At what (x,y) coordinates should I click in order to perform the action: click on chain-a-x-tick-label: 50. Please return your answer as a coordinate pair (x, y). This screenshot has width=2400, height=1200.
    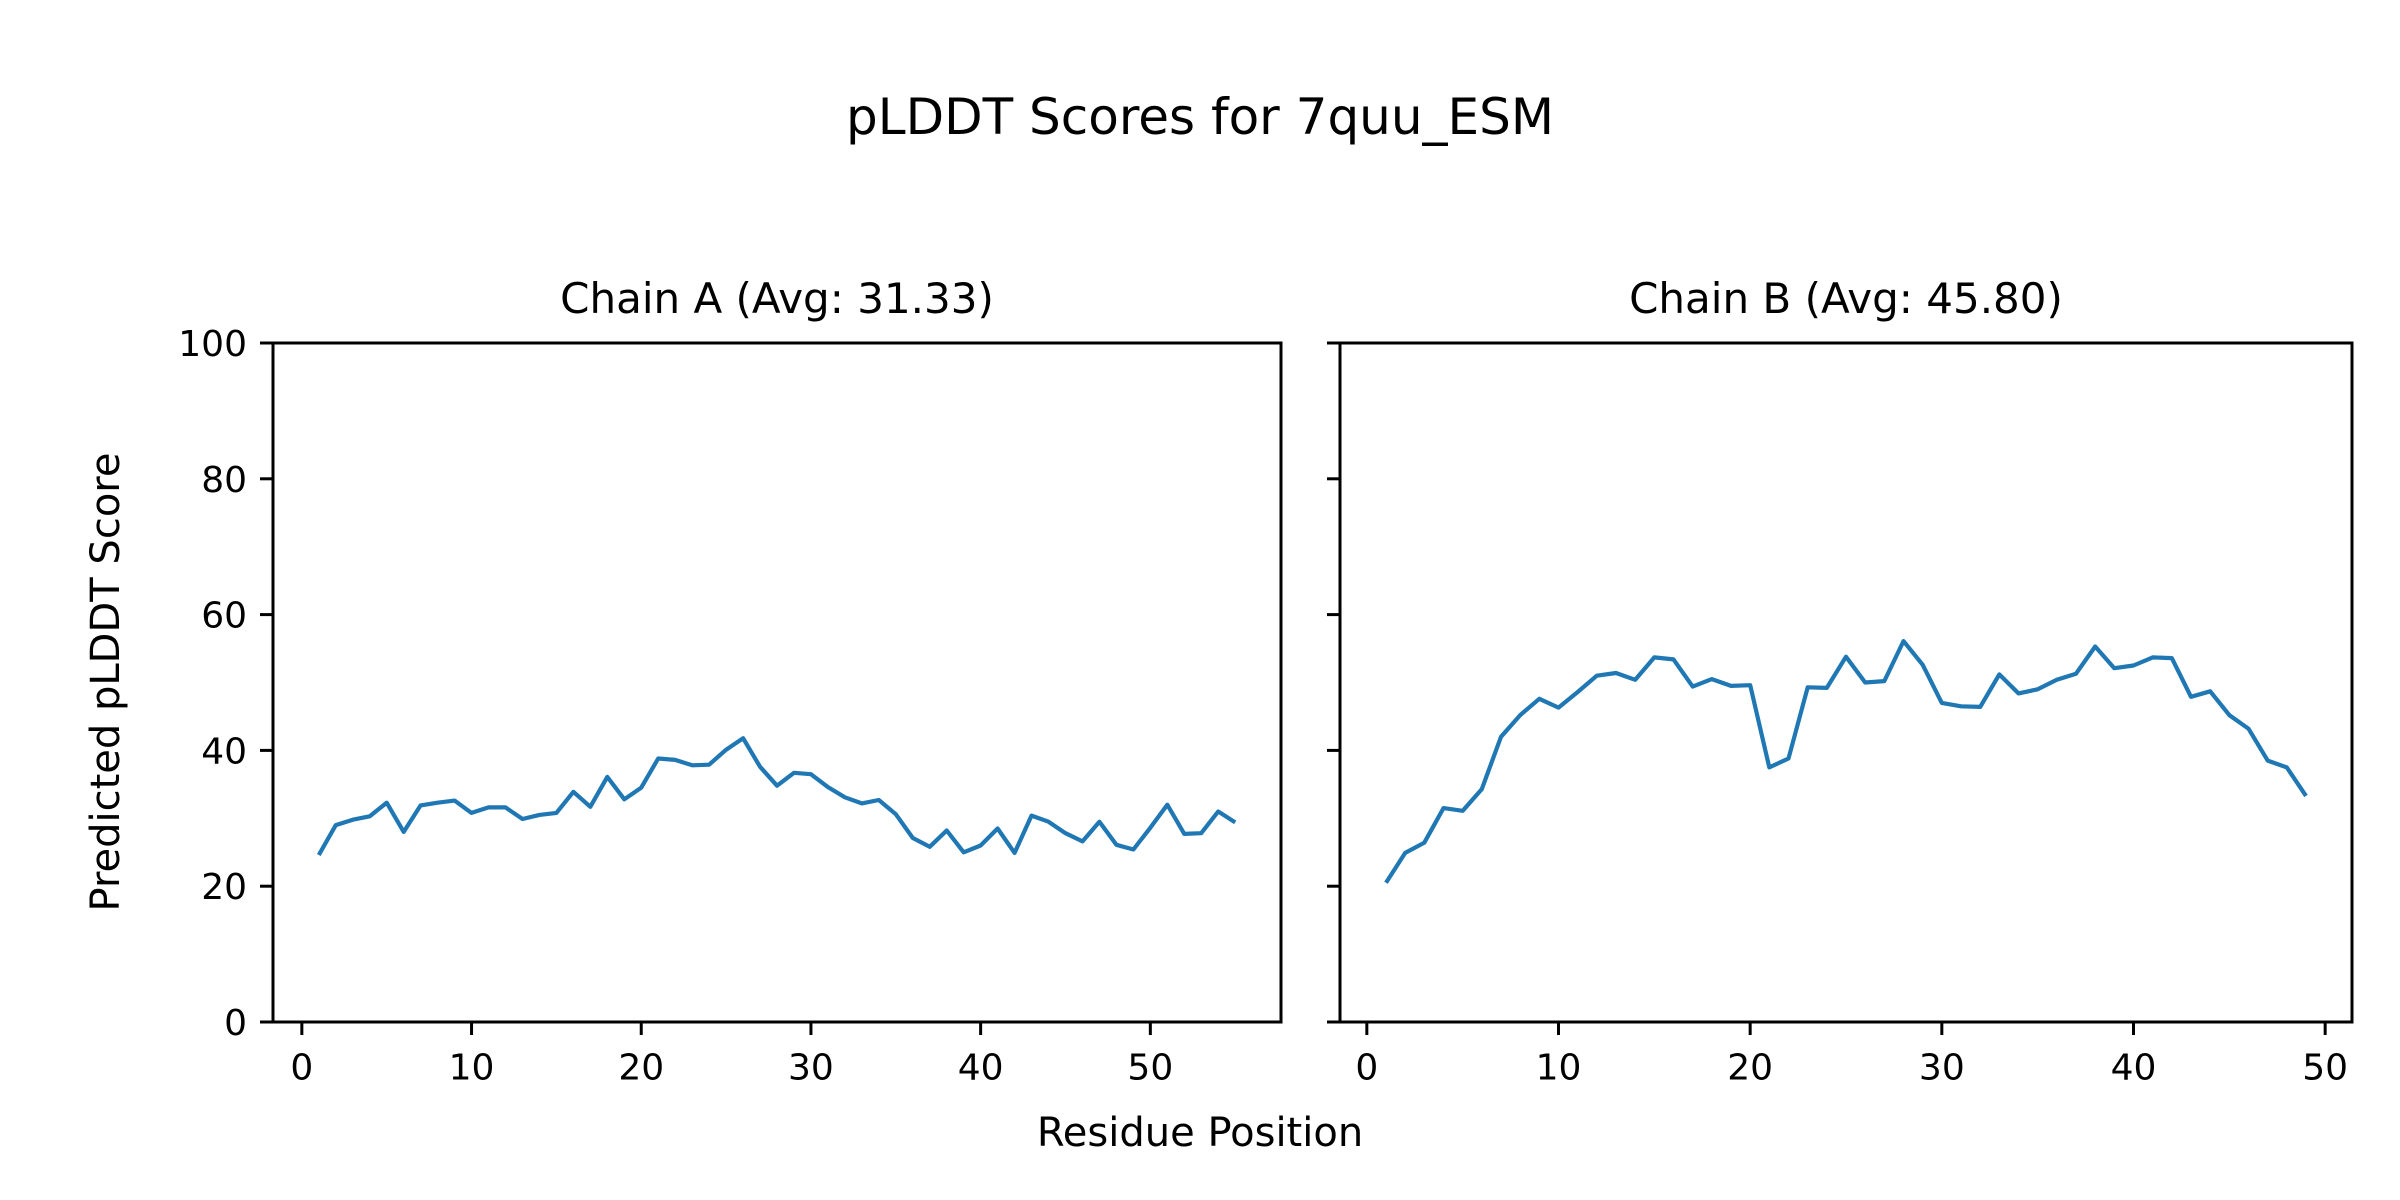
    Looking at the image, I should click on (1150, 1068).